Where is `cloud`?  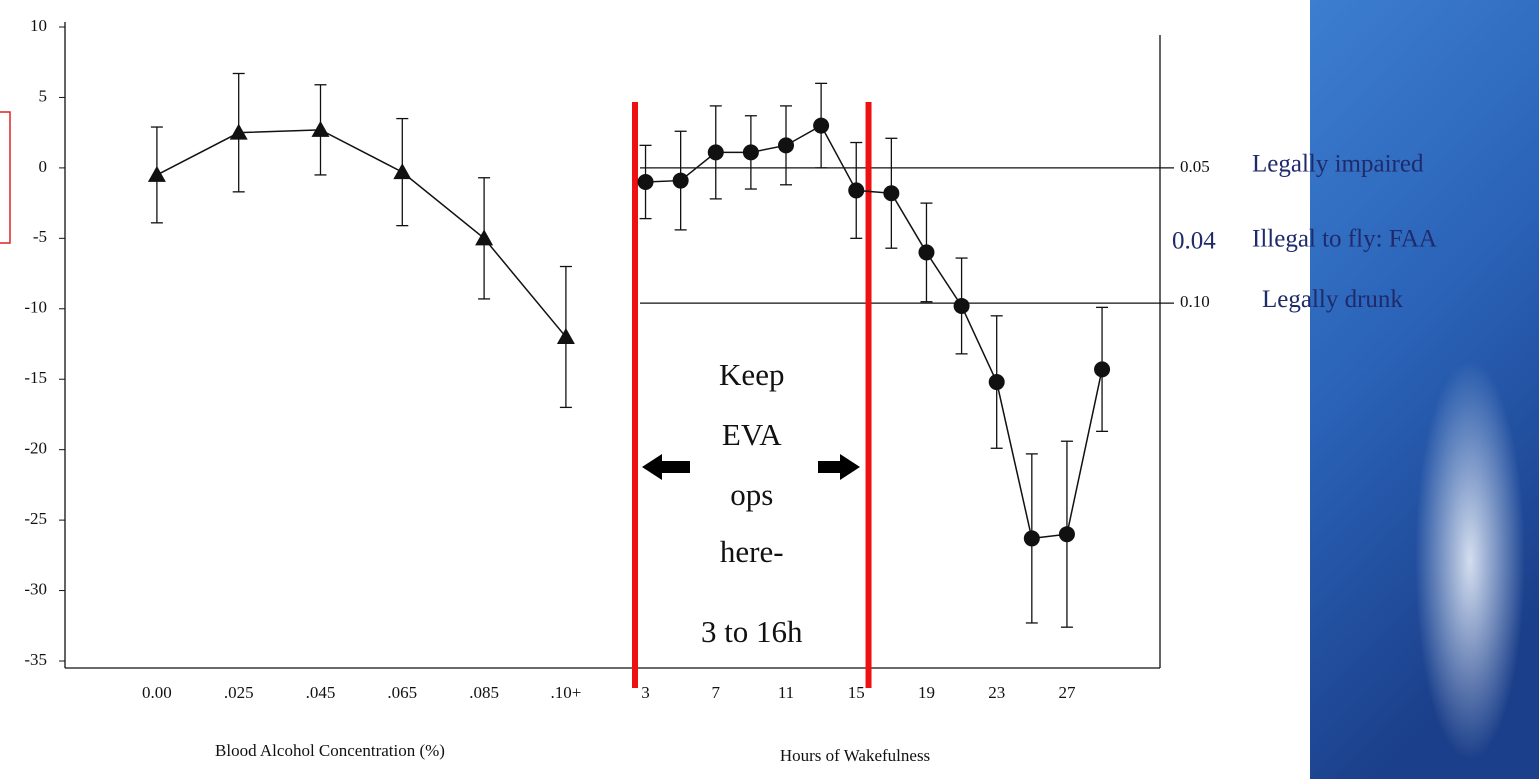
cloud is located at coordinates (1470, 560).